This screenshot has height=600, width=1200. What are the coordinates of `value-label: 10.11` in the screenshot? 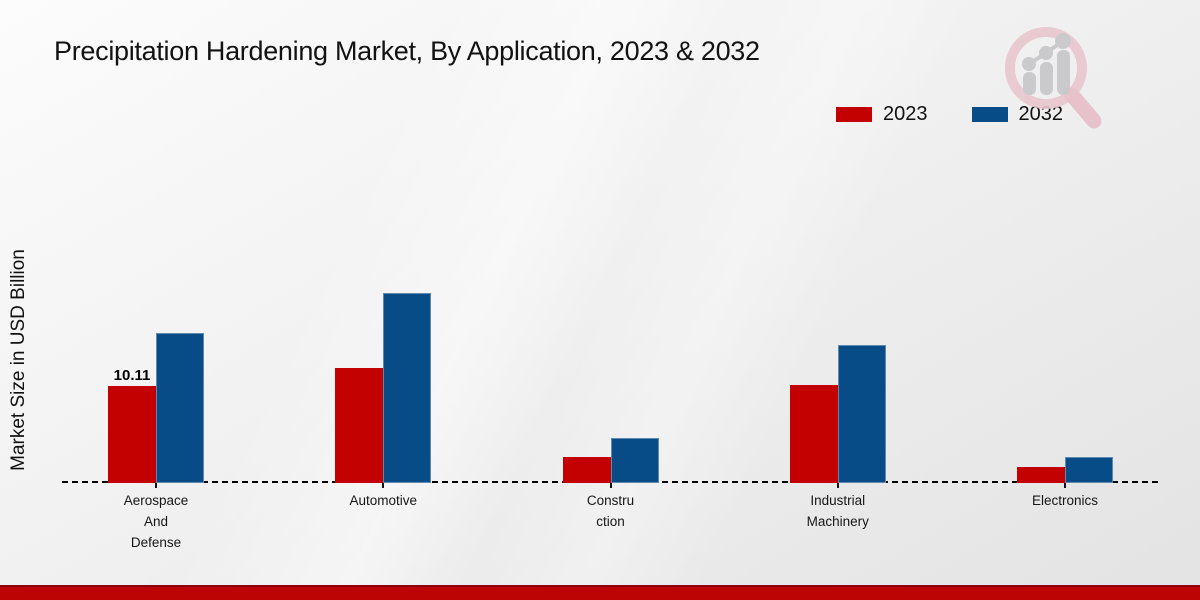 It's located at (132, 375).